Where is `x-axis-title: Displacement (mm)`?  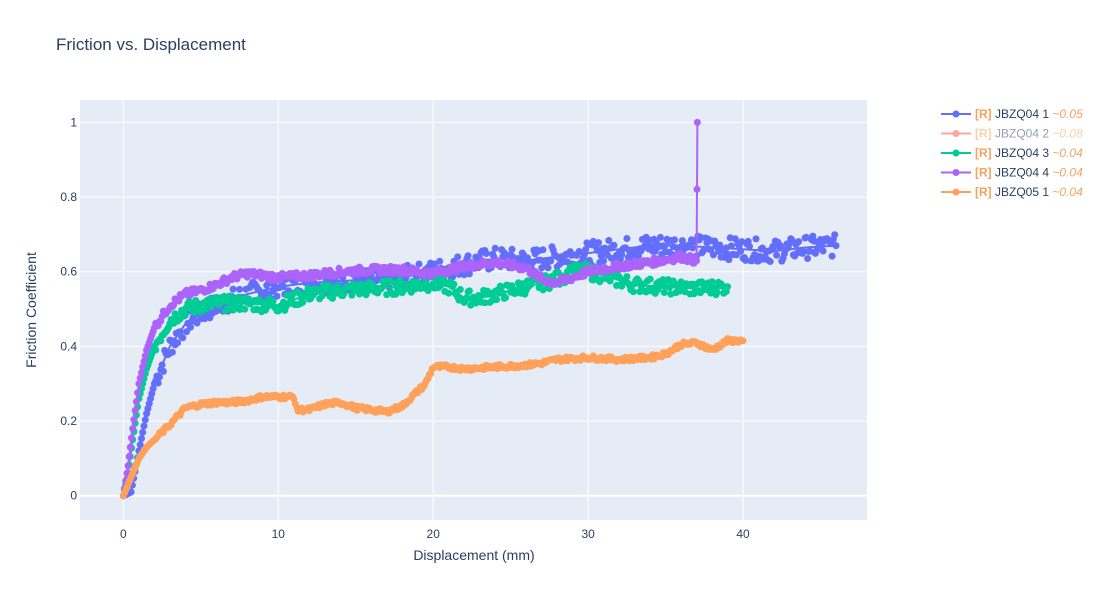
x-axis-title: Displacement (mm) is located at coordinates (473, 555).